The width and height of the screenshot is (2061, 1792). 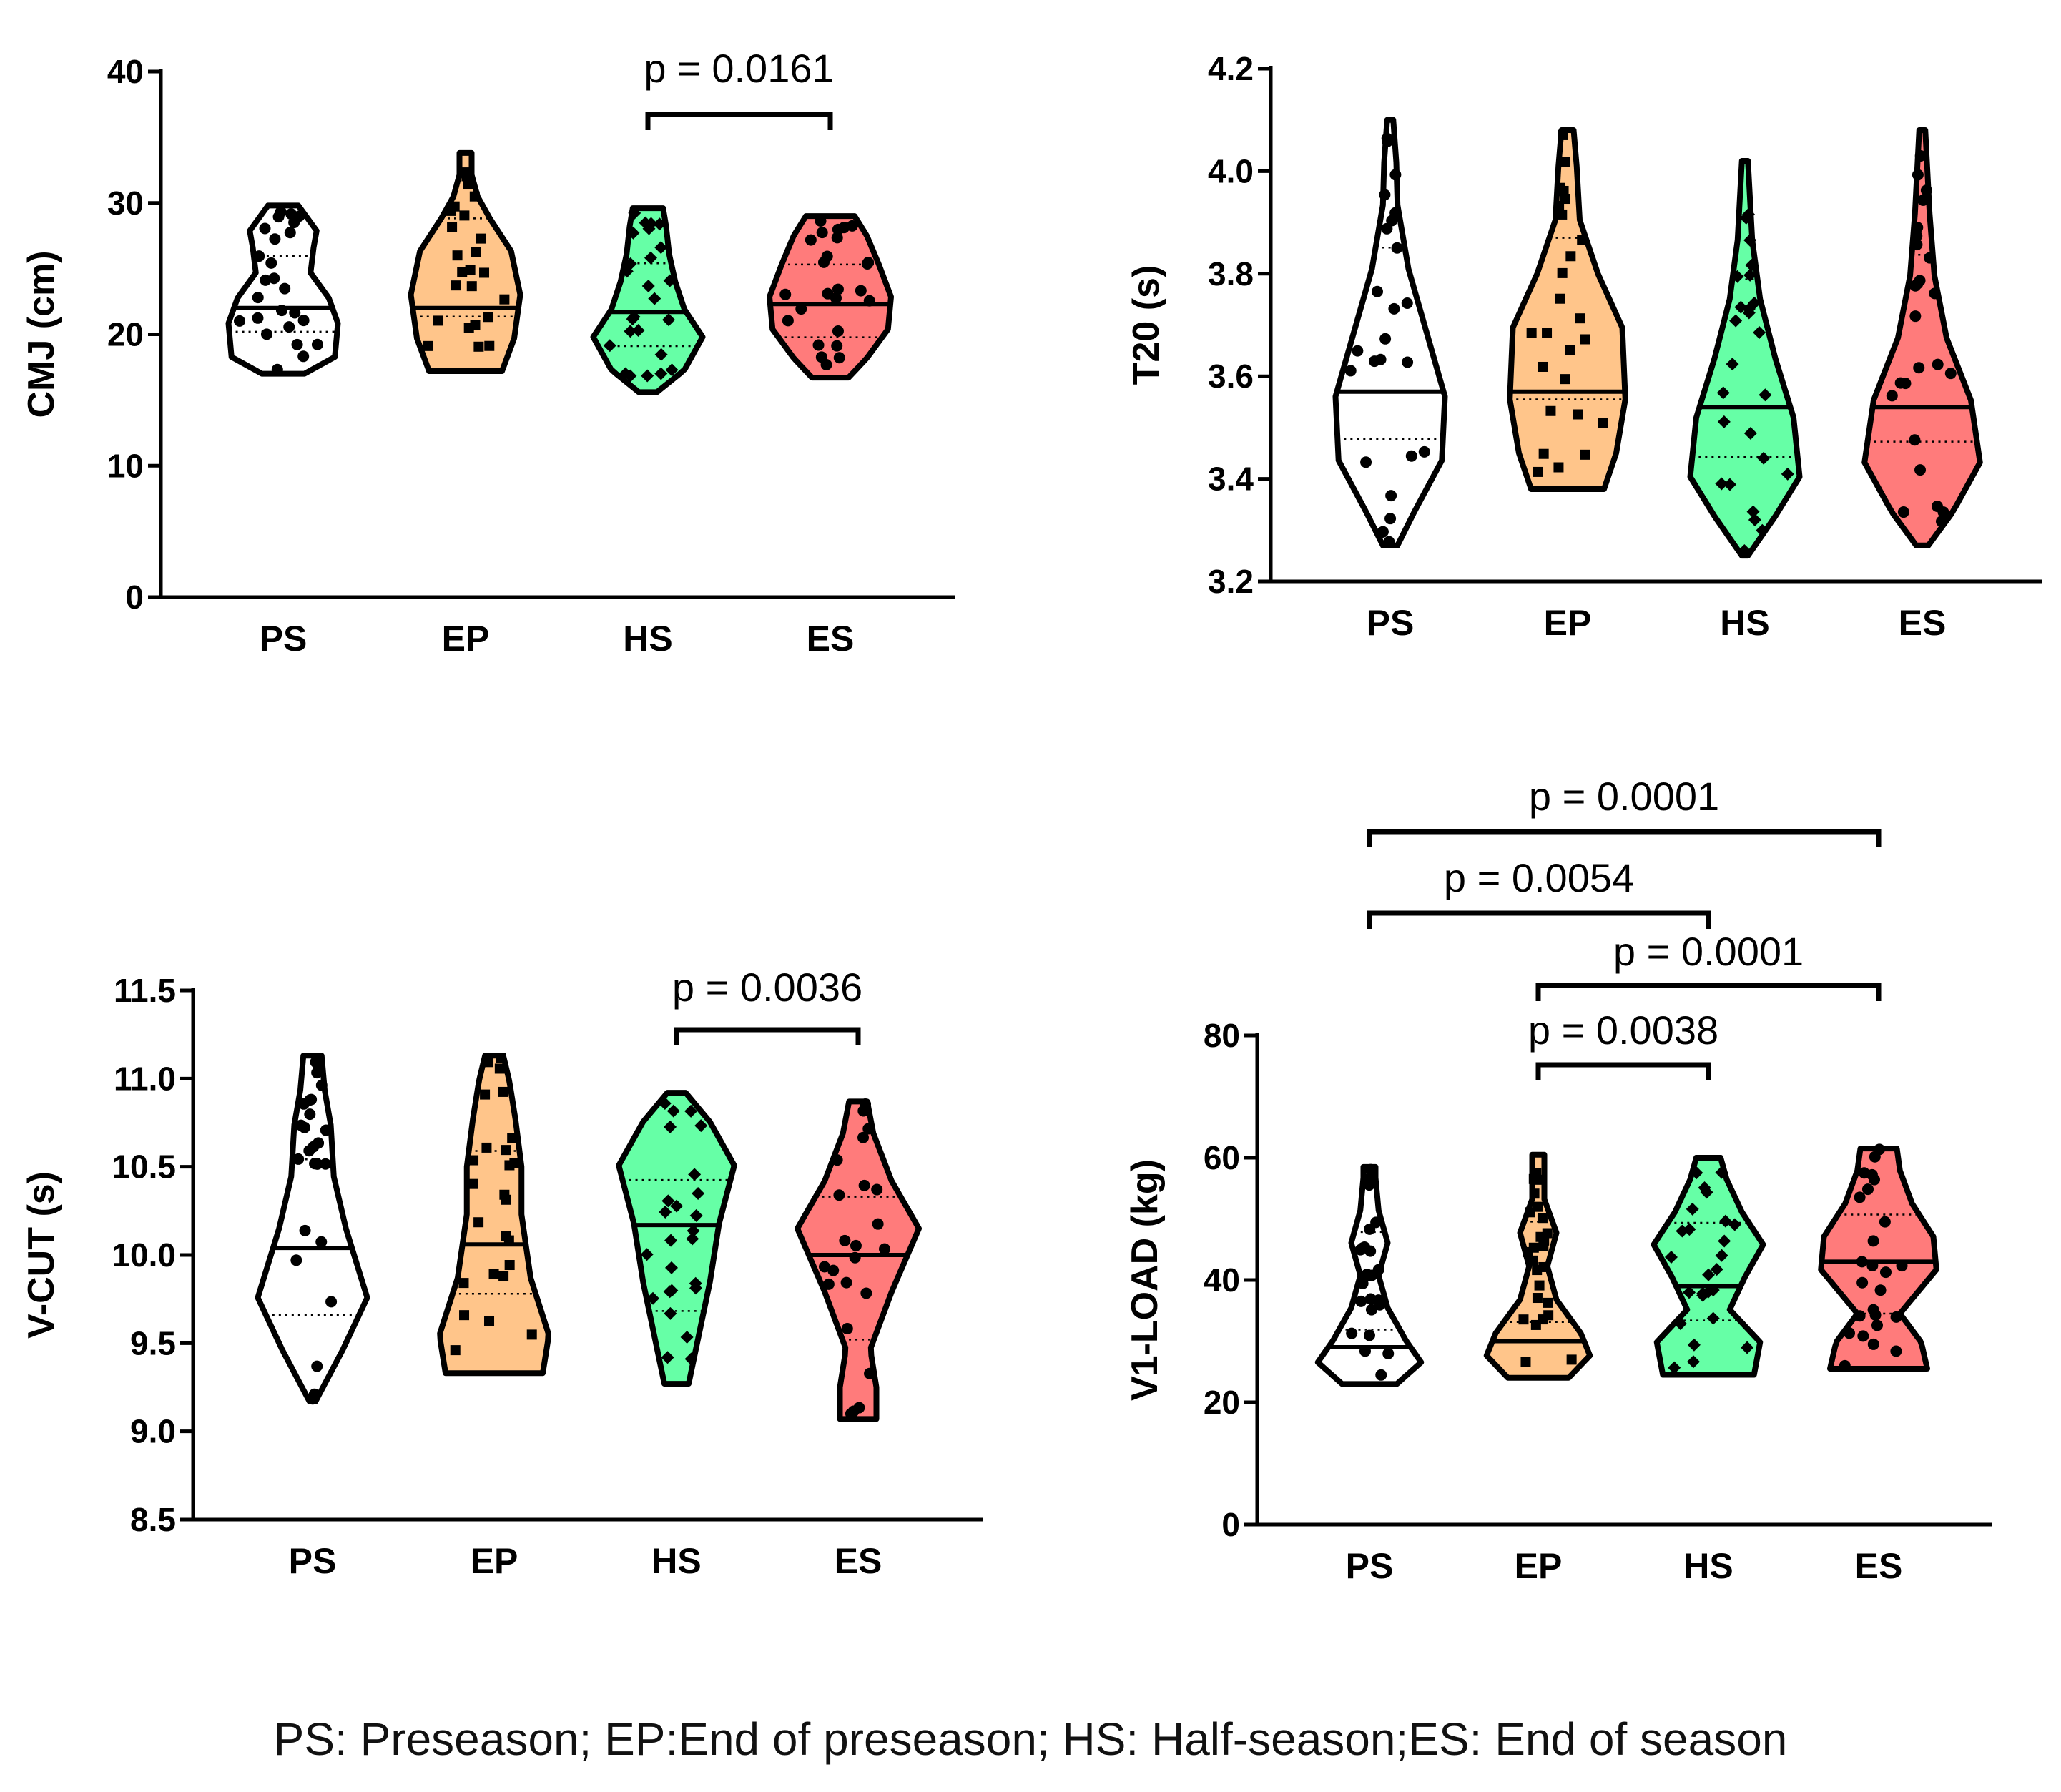 I want to click on x-tick-label-hs: HS, so click(x=648, y=639).